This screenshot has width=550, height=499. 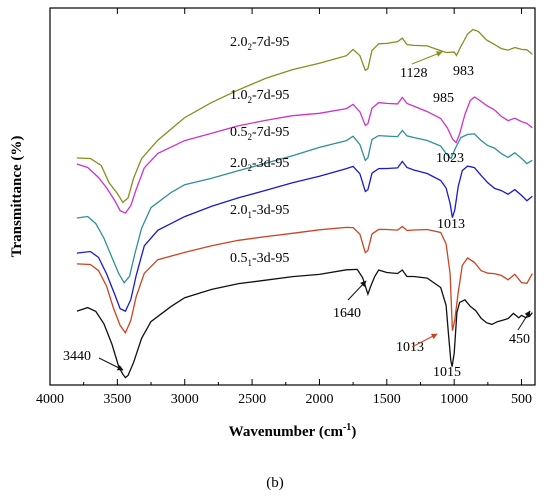 I want to click on x-tick-label-2000: 2000, so click(x=319, y=399).